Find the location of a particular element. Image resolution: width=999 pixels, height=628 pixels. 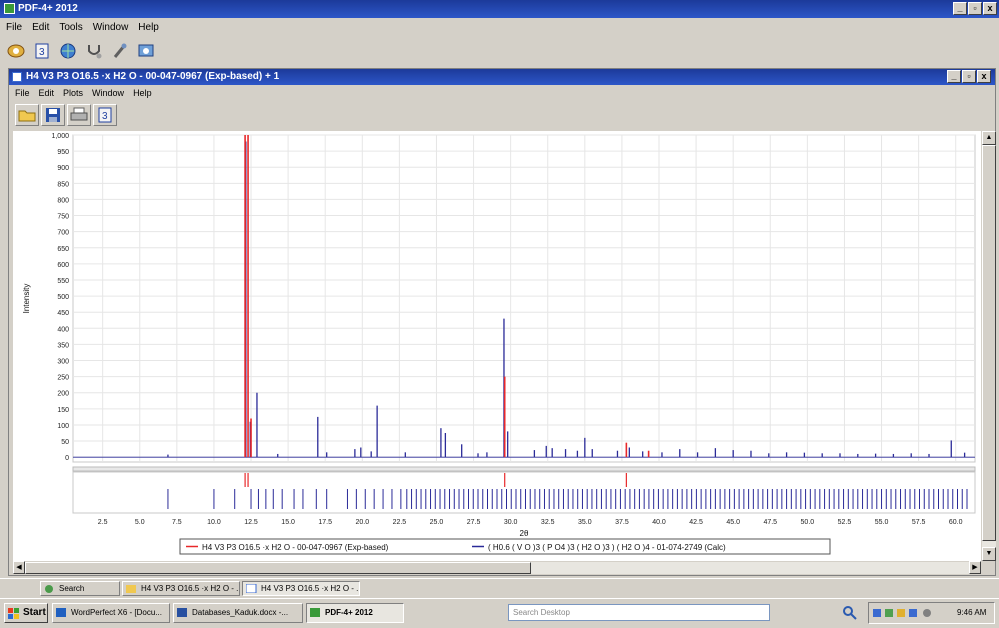

search-tab-label: Search is located at coordinates (72, 588).